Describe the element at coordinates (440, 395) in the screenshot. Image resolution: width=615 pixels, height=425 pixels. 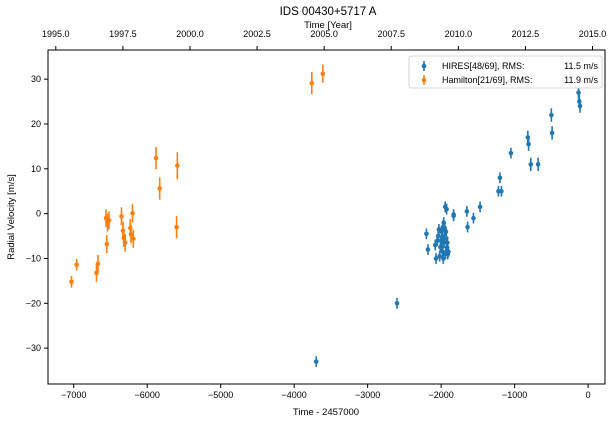
I see `x-tick-label: −2000` at that location.